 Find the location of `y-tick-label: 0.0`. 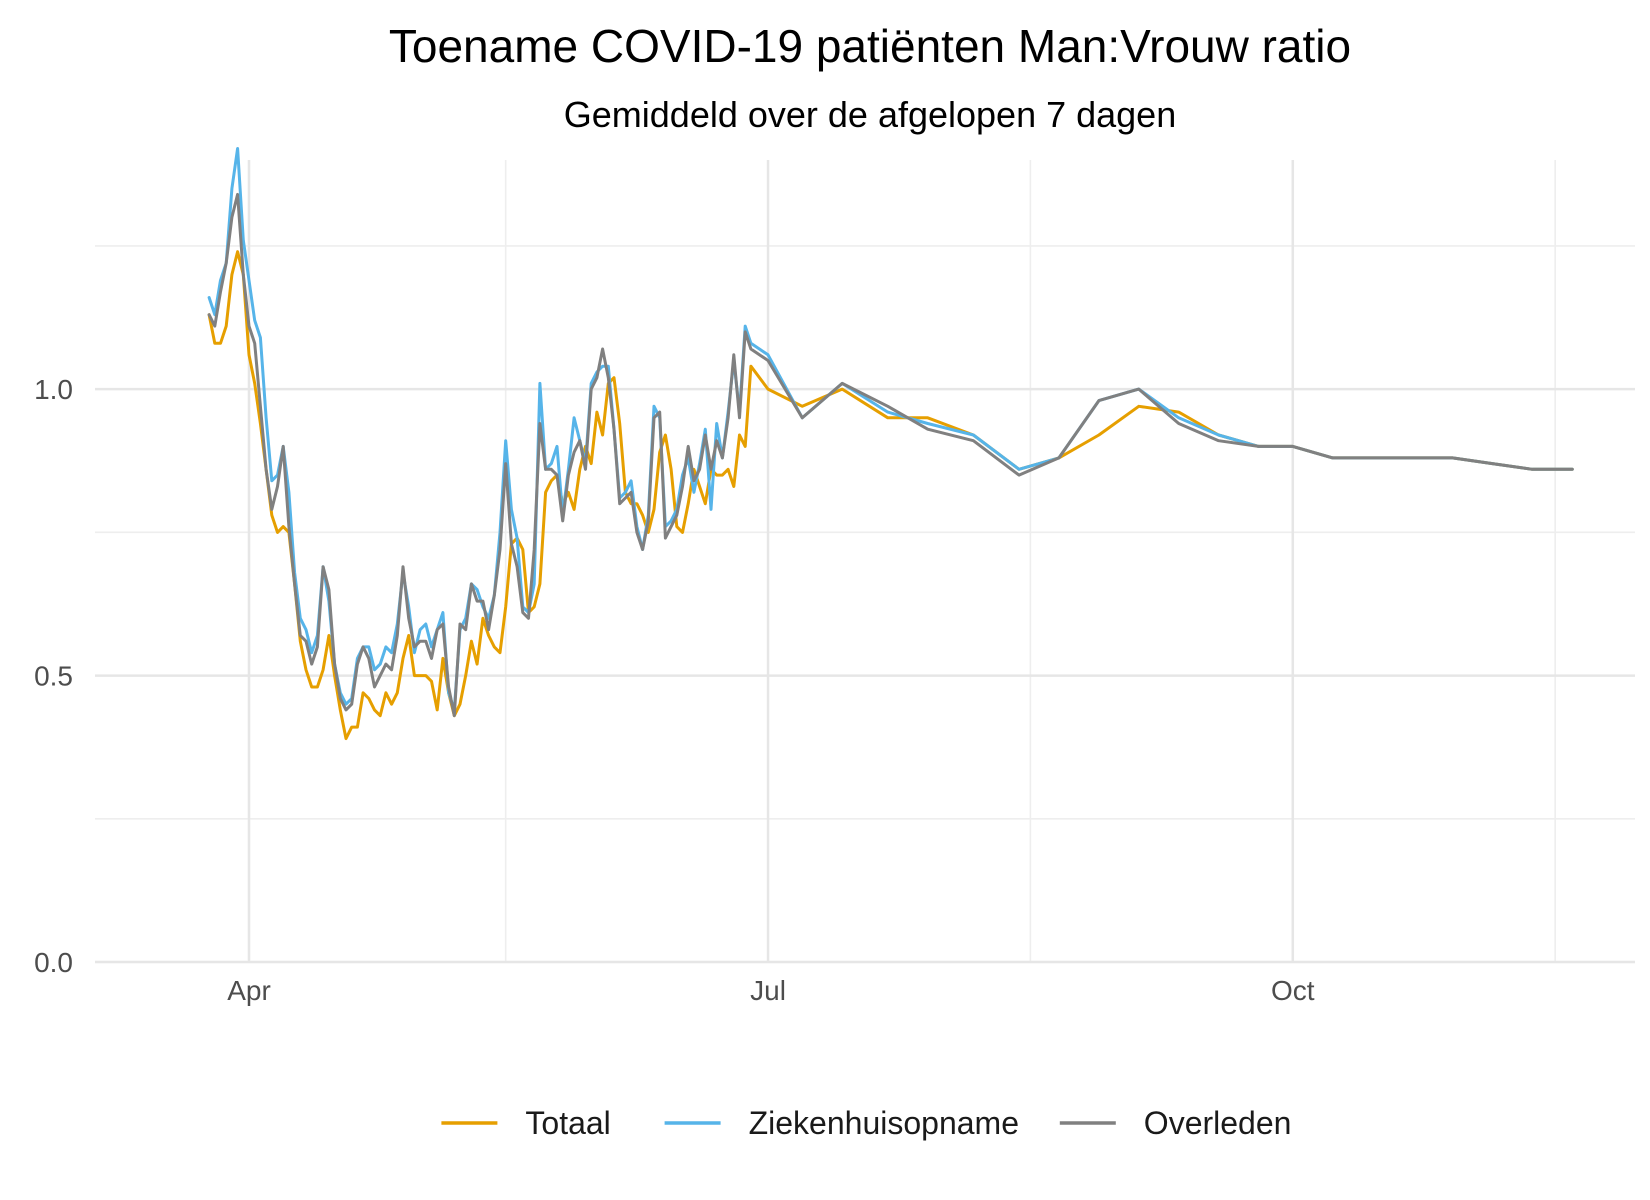

y-tick-label: 0.0 is located at coordinates (53, 962).